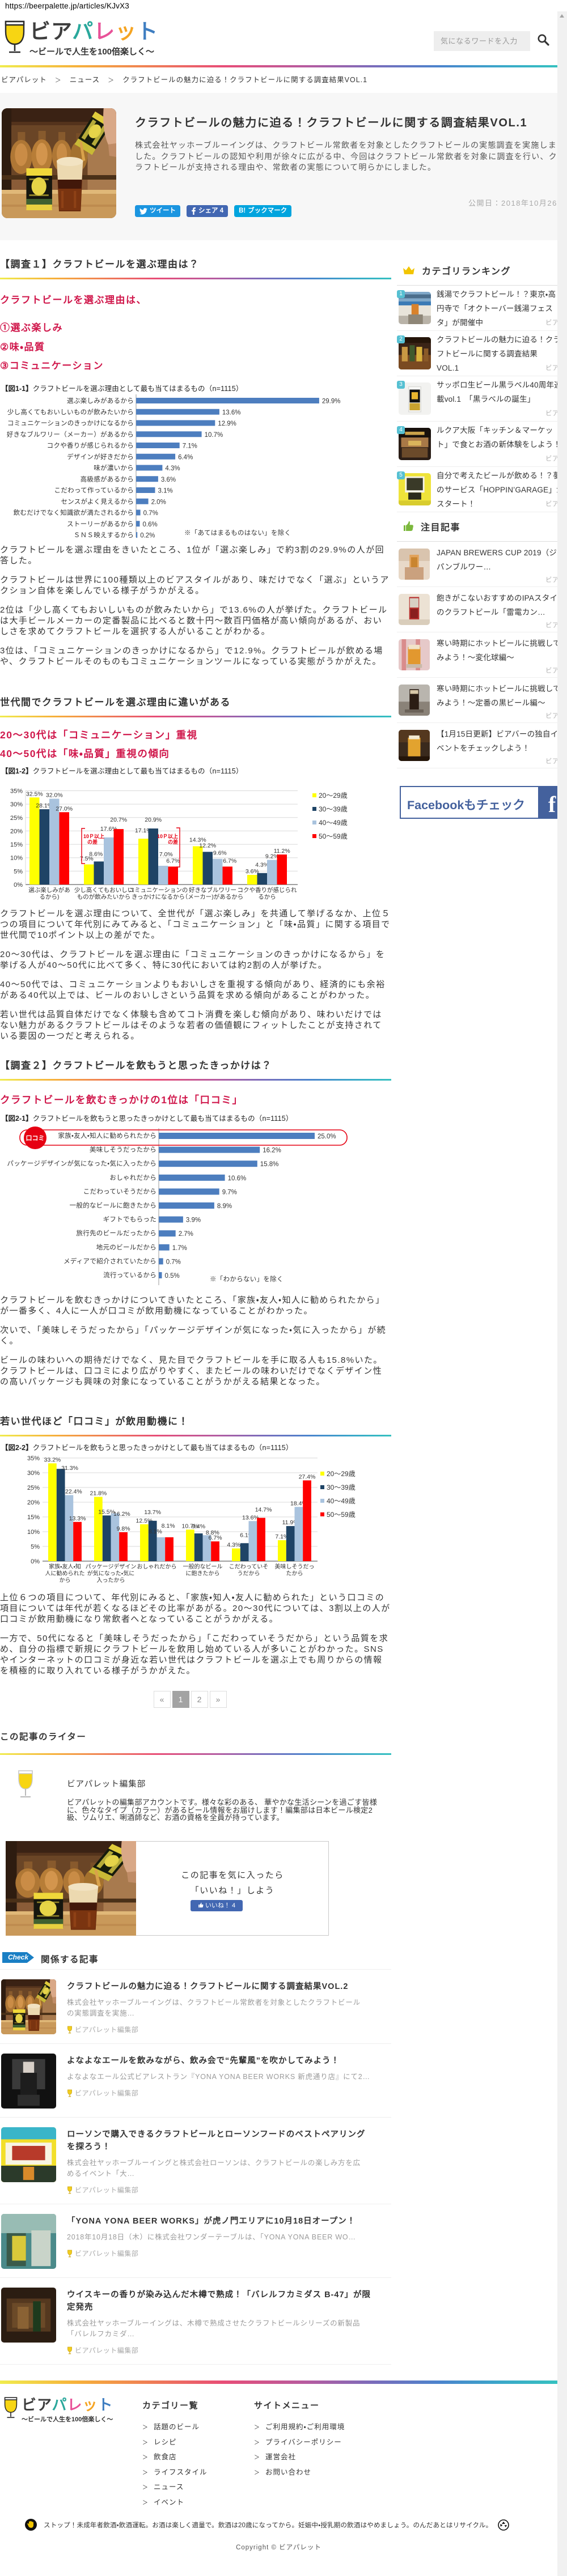 The height and width of the screenshot is (2576, 567). Describe the element at coordinates (90, 445) in the screenshot. I see `svg-text: コクや香りが感じられるから` at that location.